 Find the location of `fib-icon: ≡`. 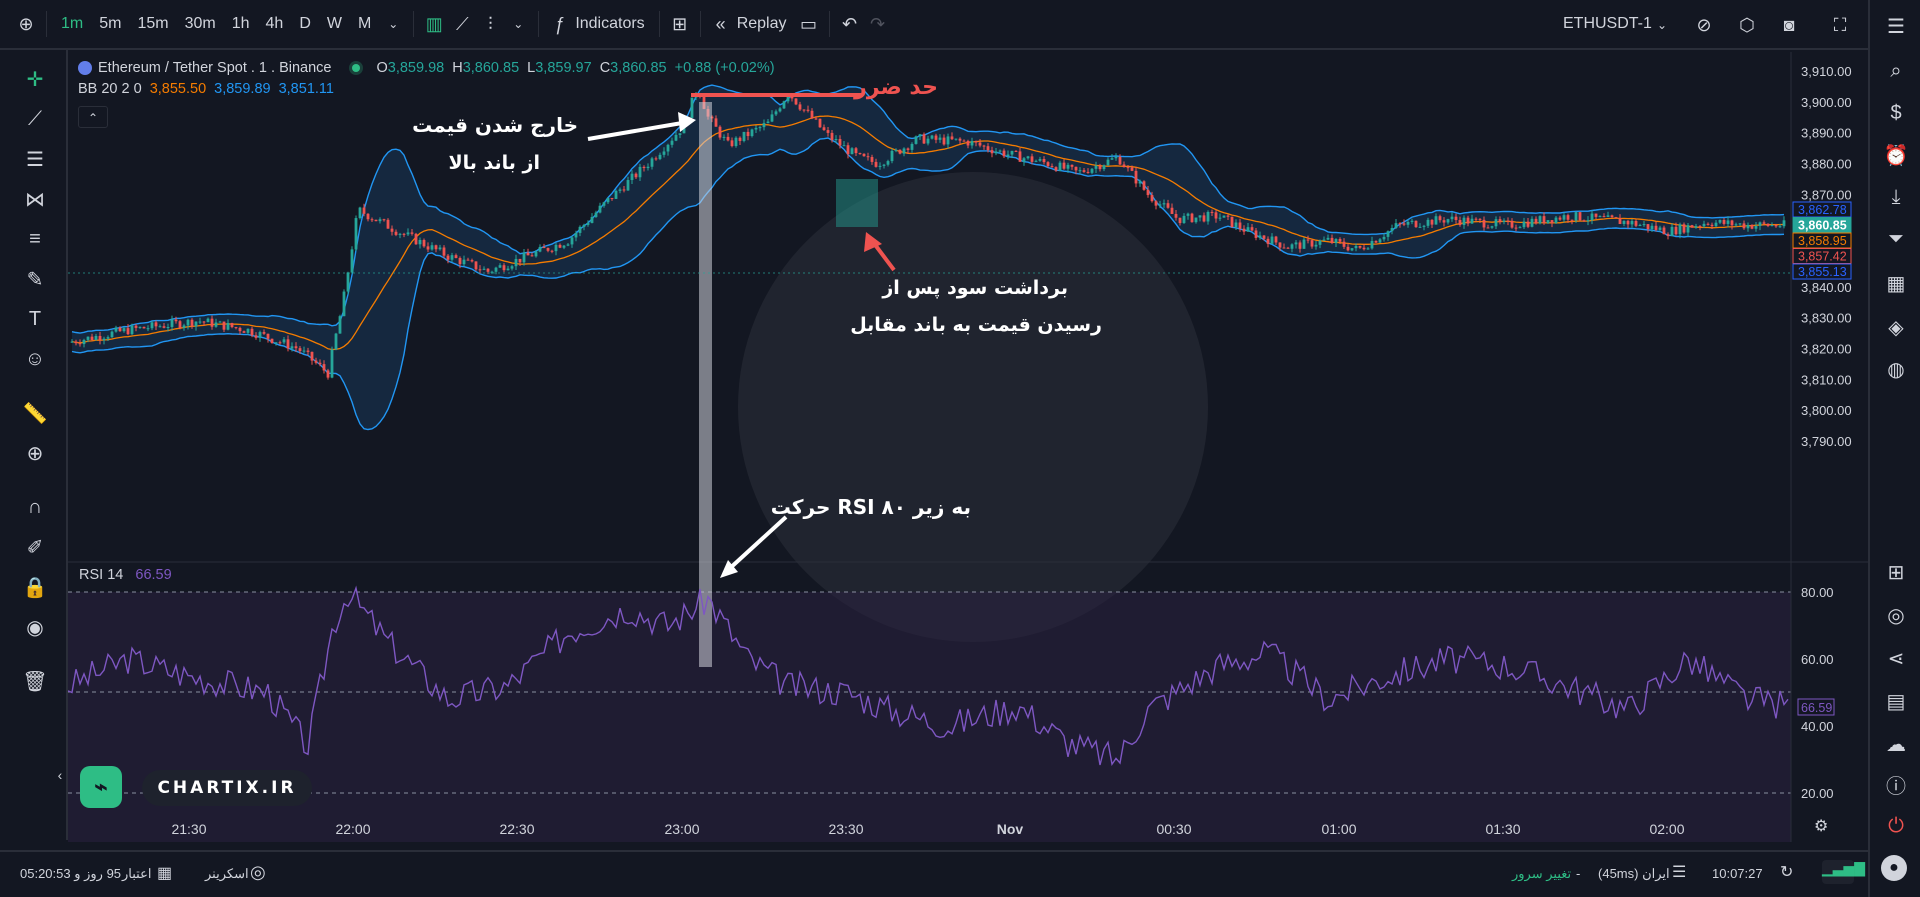

fib-icon: ≡ is located at coordinates (35, 238).